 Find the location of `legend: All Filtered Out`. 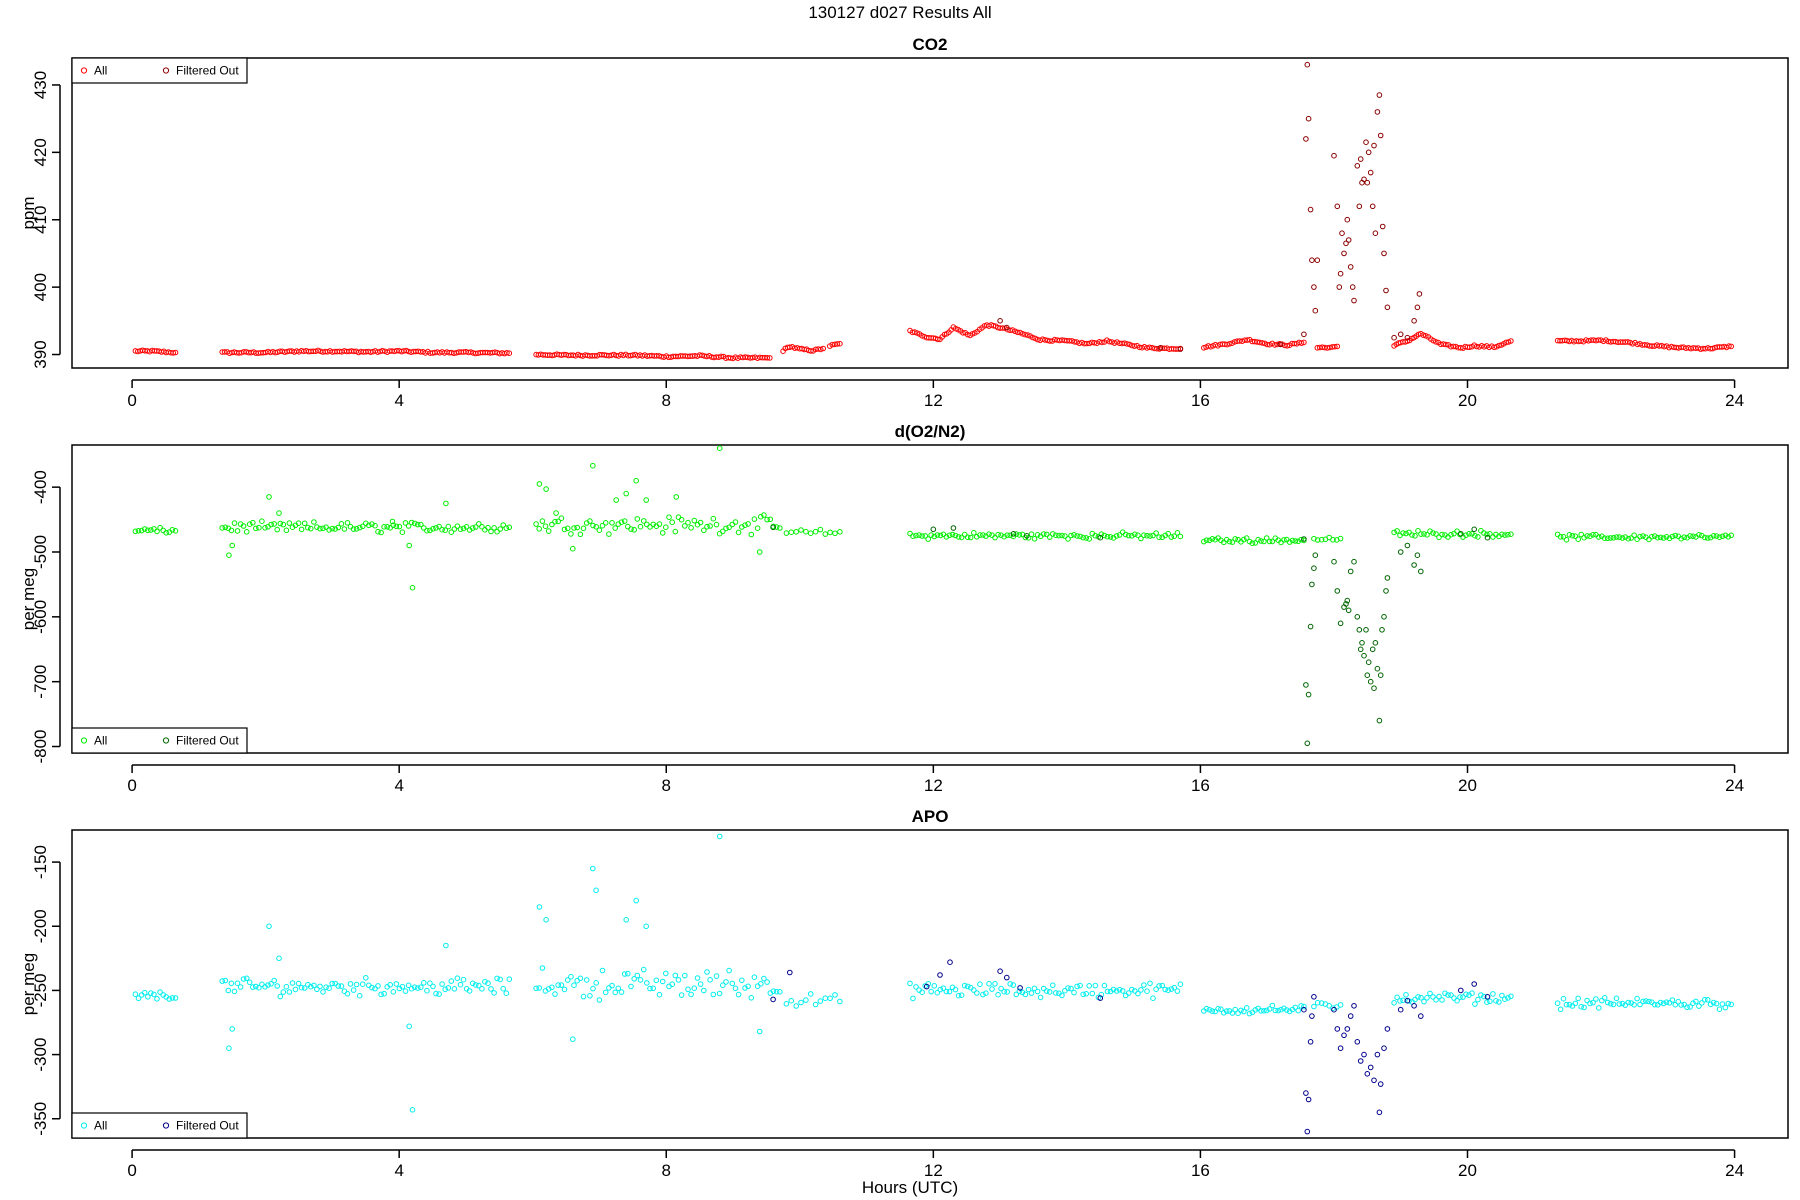

legend: All Filtered Out is located at coordinates (159, 1125).